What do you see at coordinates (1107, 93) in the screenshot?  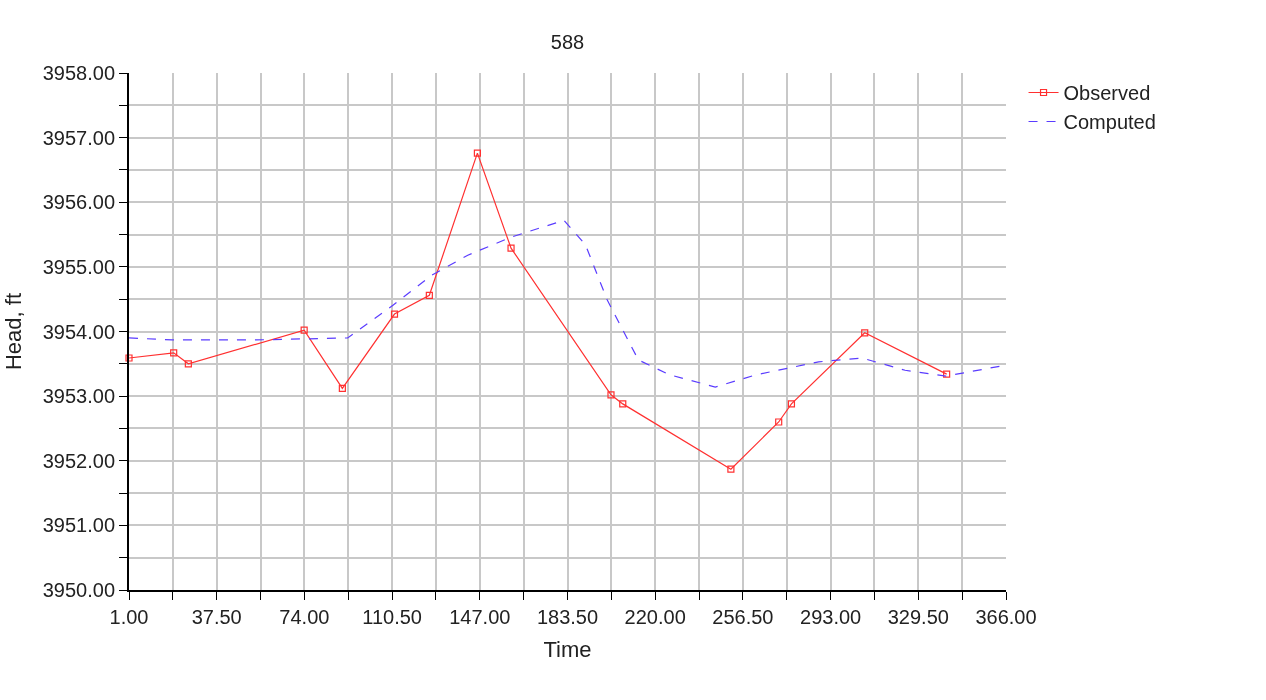 I see `legend-label: Observed` at bounding box center [1107, 93].